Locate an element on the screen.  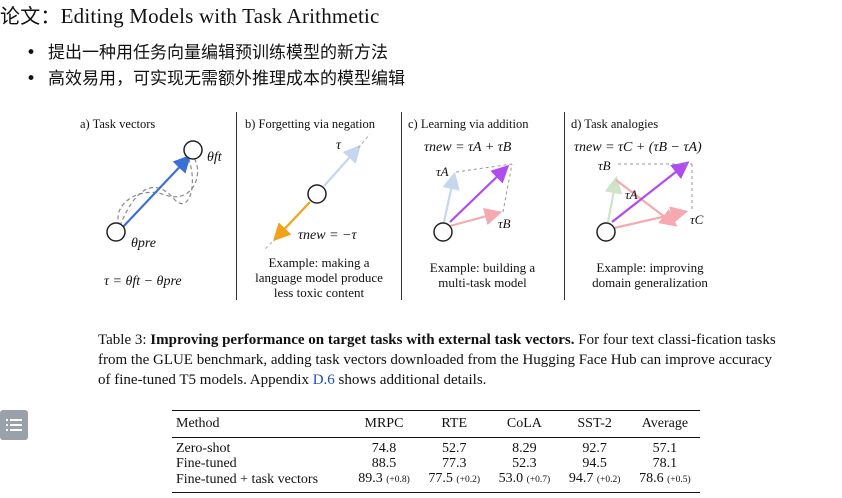
value-cell: 74.8 is located at coordinates (384, 448).